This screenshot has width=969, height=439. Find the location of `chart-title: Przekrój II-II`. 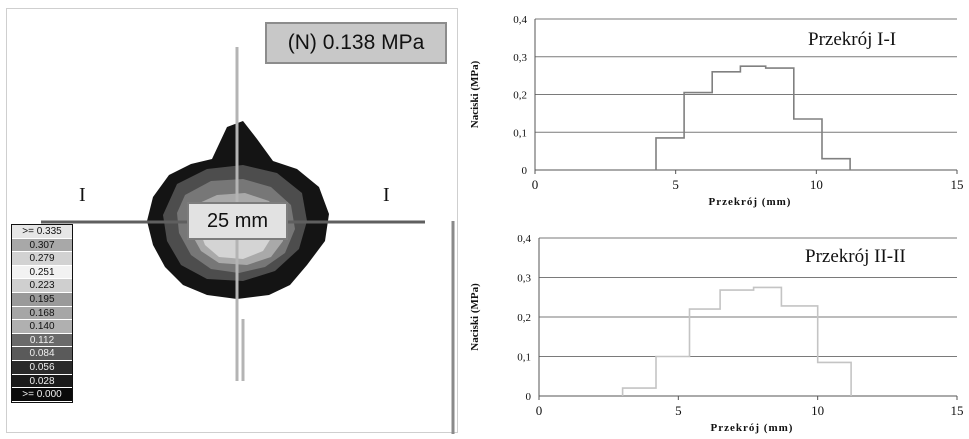

chart-title: Przekrój II-II is located at coordinates (855, 256).